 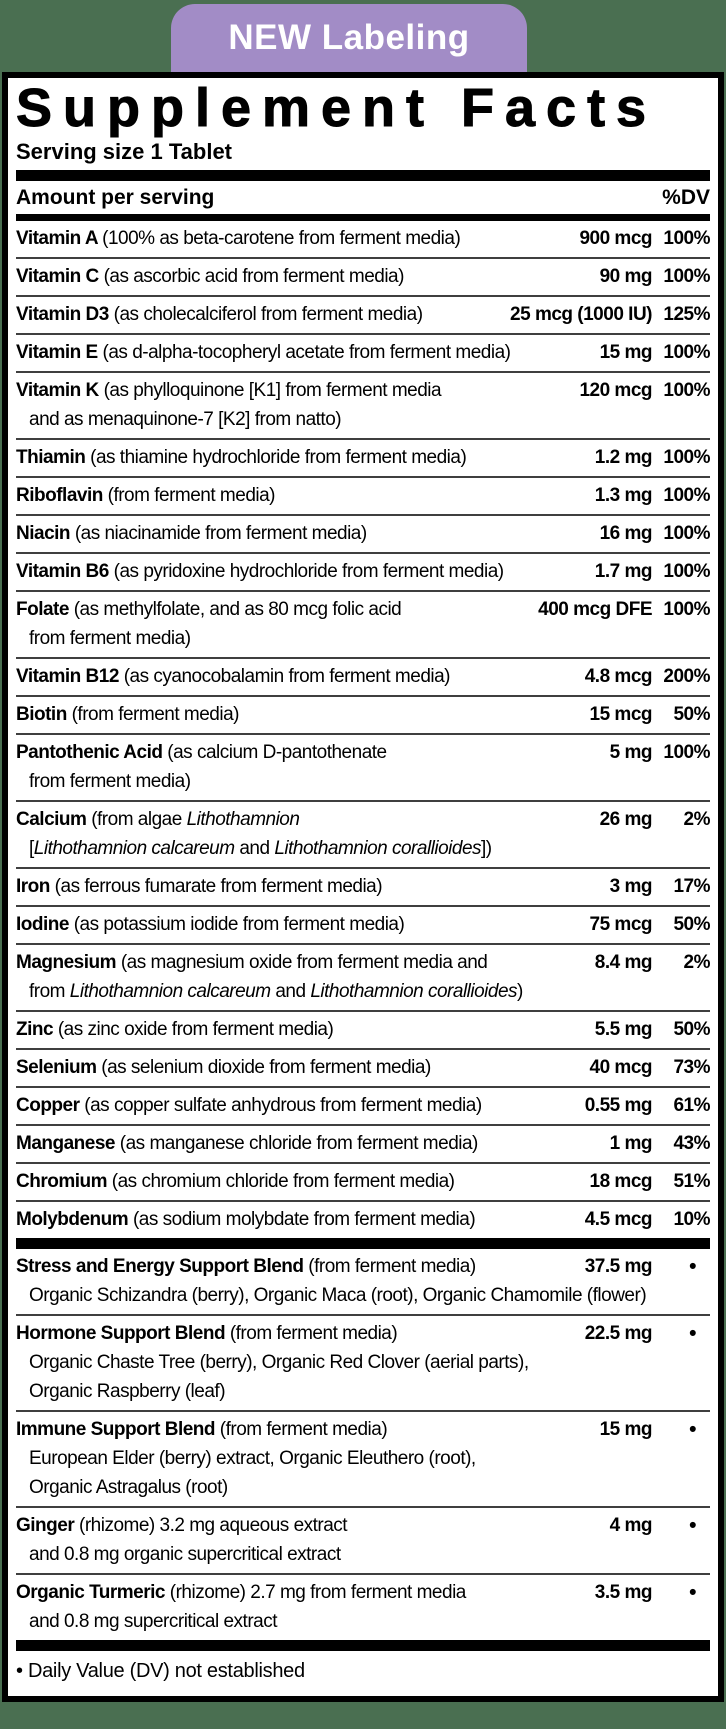 I want to click on amount-value: 25 mcg (1000 IU), so click(x=581, y=315).